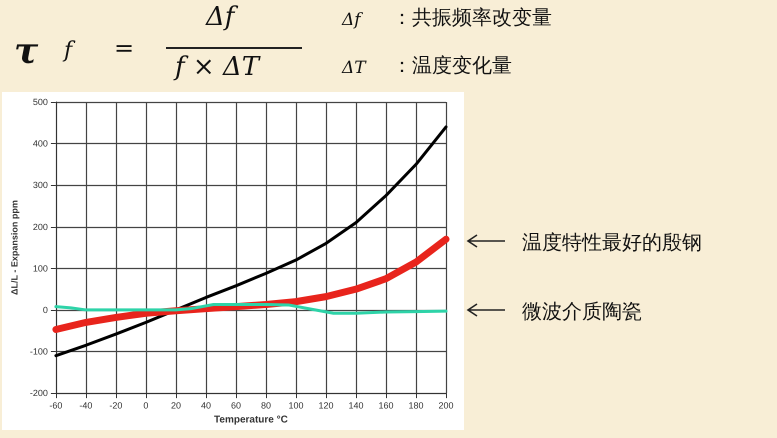  What do you see at coordinates (40, 227) in the screenshot?
I see `y-tick-label: 200` at bounding box center [40, 227].